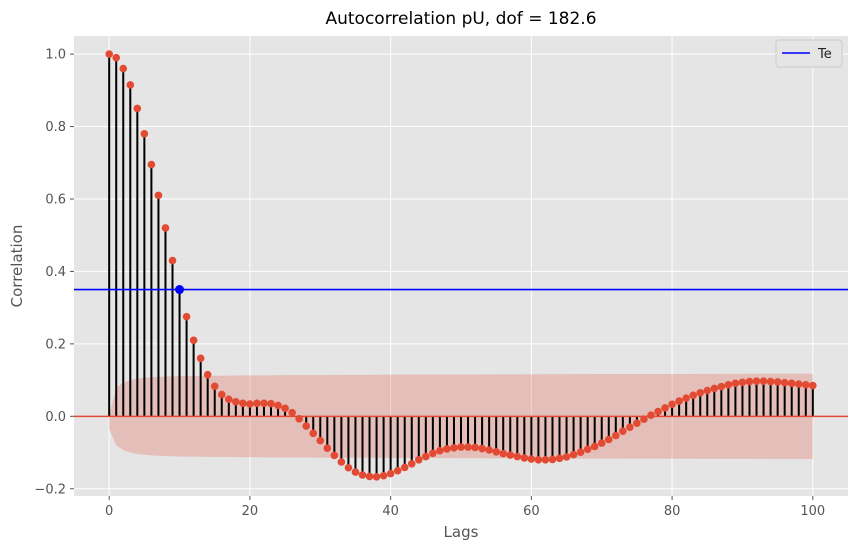  Describe the element at coordinates (672, 511) in the screenshot. I see `x-tick-label: 80` at that location.